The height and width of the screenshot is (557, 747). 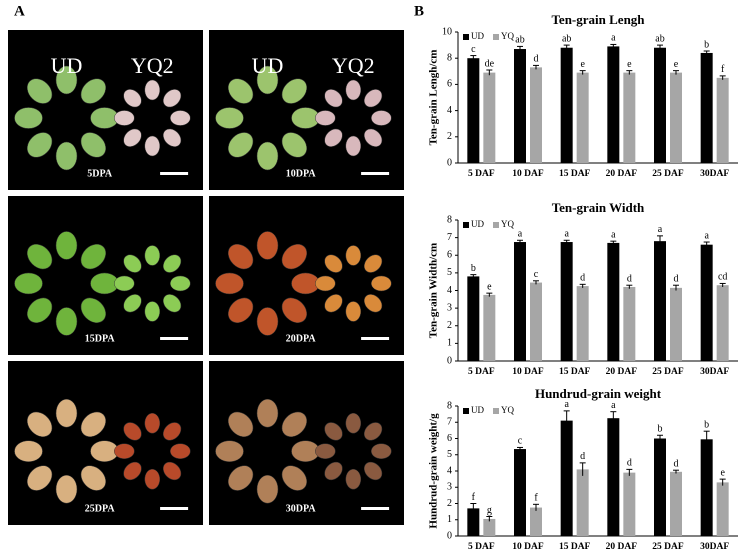 I want to click on y-axis-label: Ten-grain Width/cm, so click(x=434, y=290).